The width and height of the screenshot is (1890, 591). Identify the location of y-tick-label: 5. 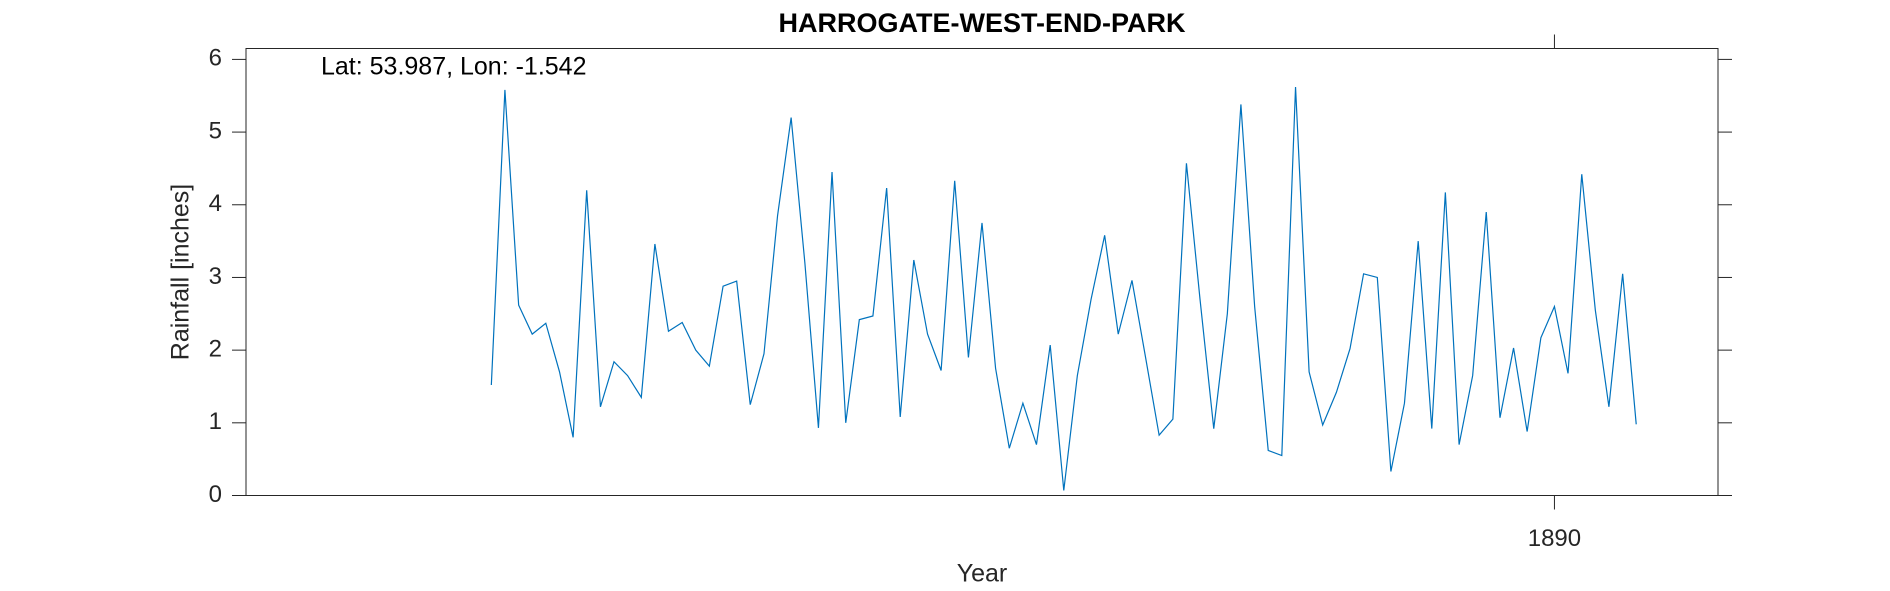
(215, 130).